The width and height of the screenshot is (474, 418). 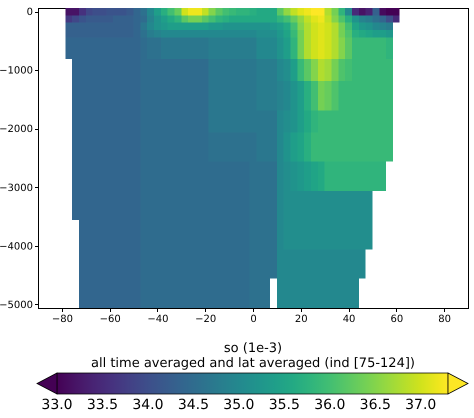 I want to click on y-tick-label: −1000, so click(x=16, y=71).